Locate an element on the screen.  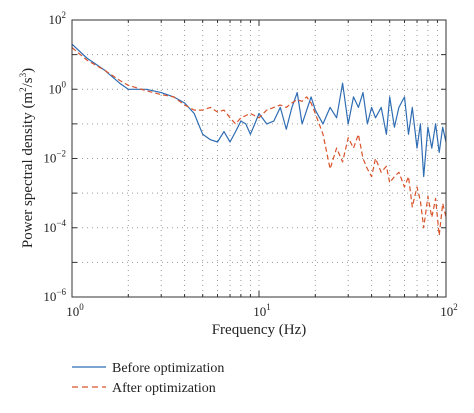
y-tick-label: 10⁻⁶ is located at coordinates (54, 295).